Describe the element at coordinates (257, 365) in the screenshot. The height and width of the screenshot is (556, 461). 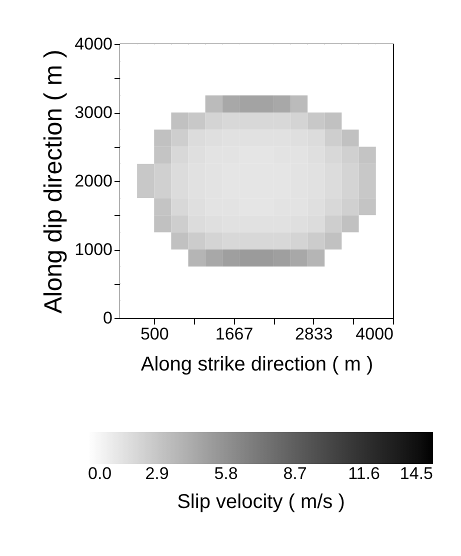
I see `x-axis-title: Along strike direction ( m )` at that location.